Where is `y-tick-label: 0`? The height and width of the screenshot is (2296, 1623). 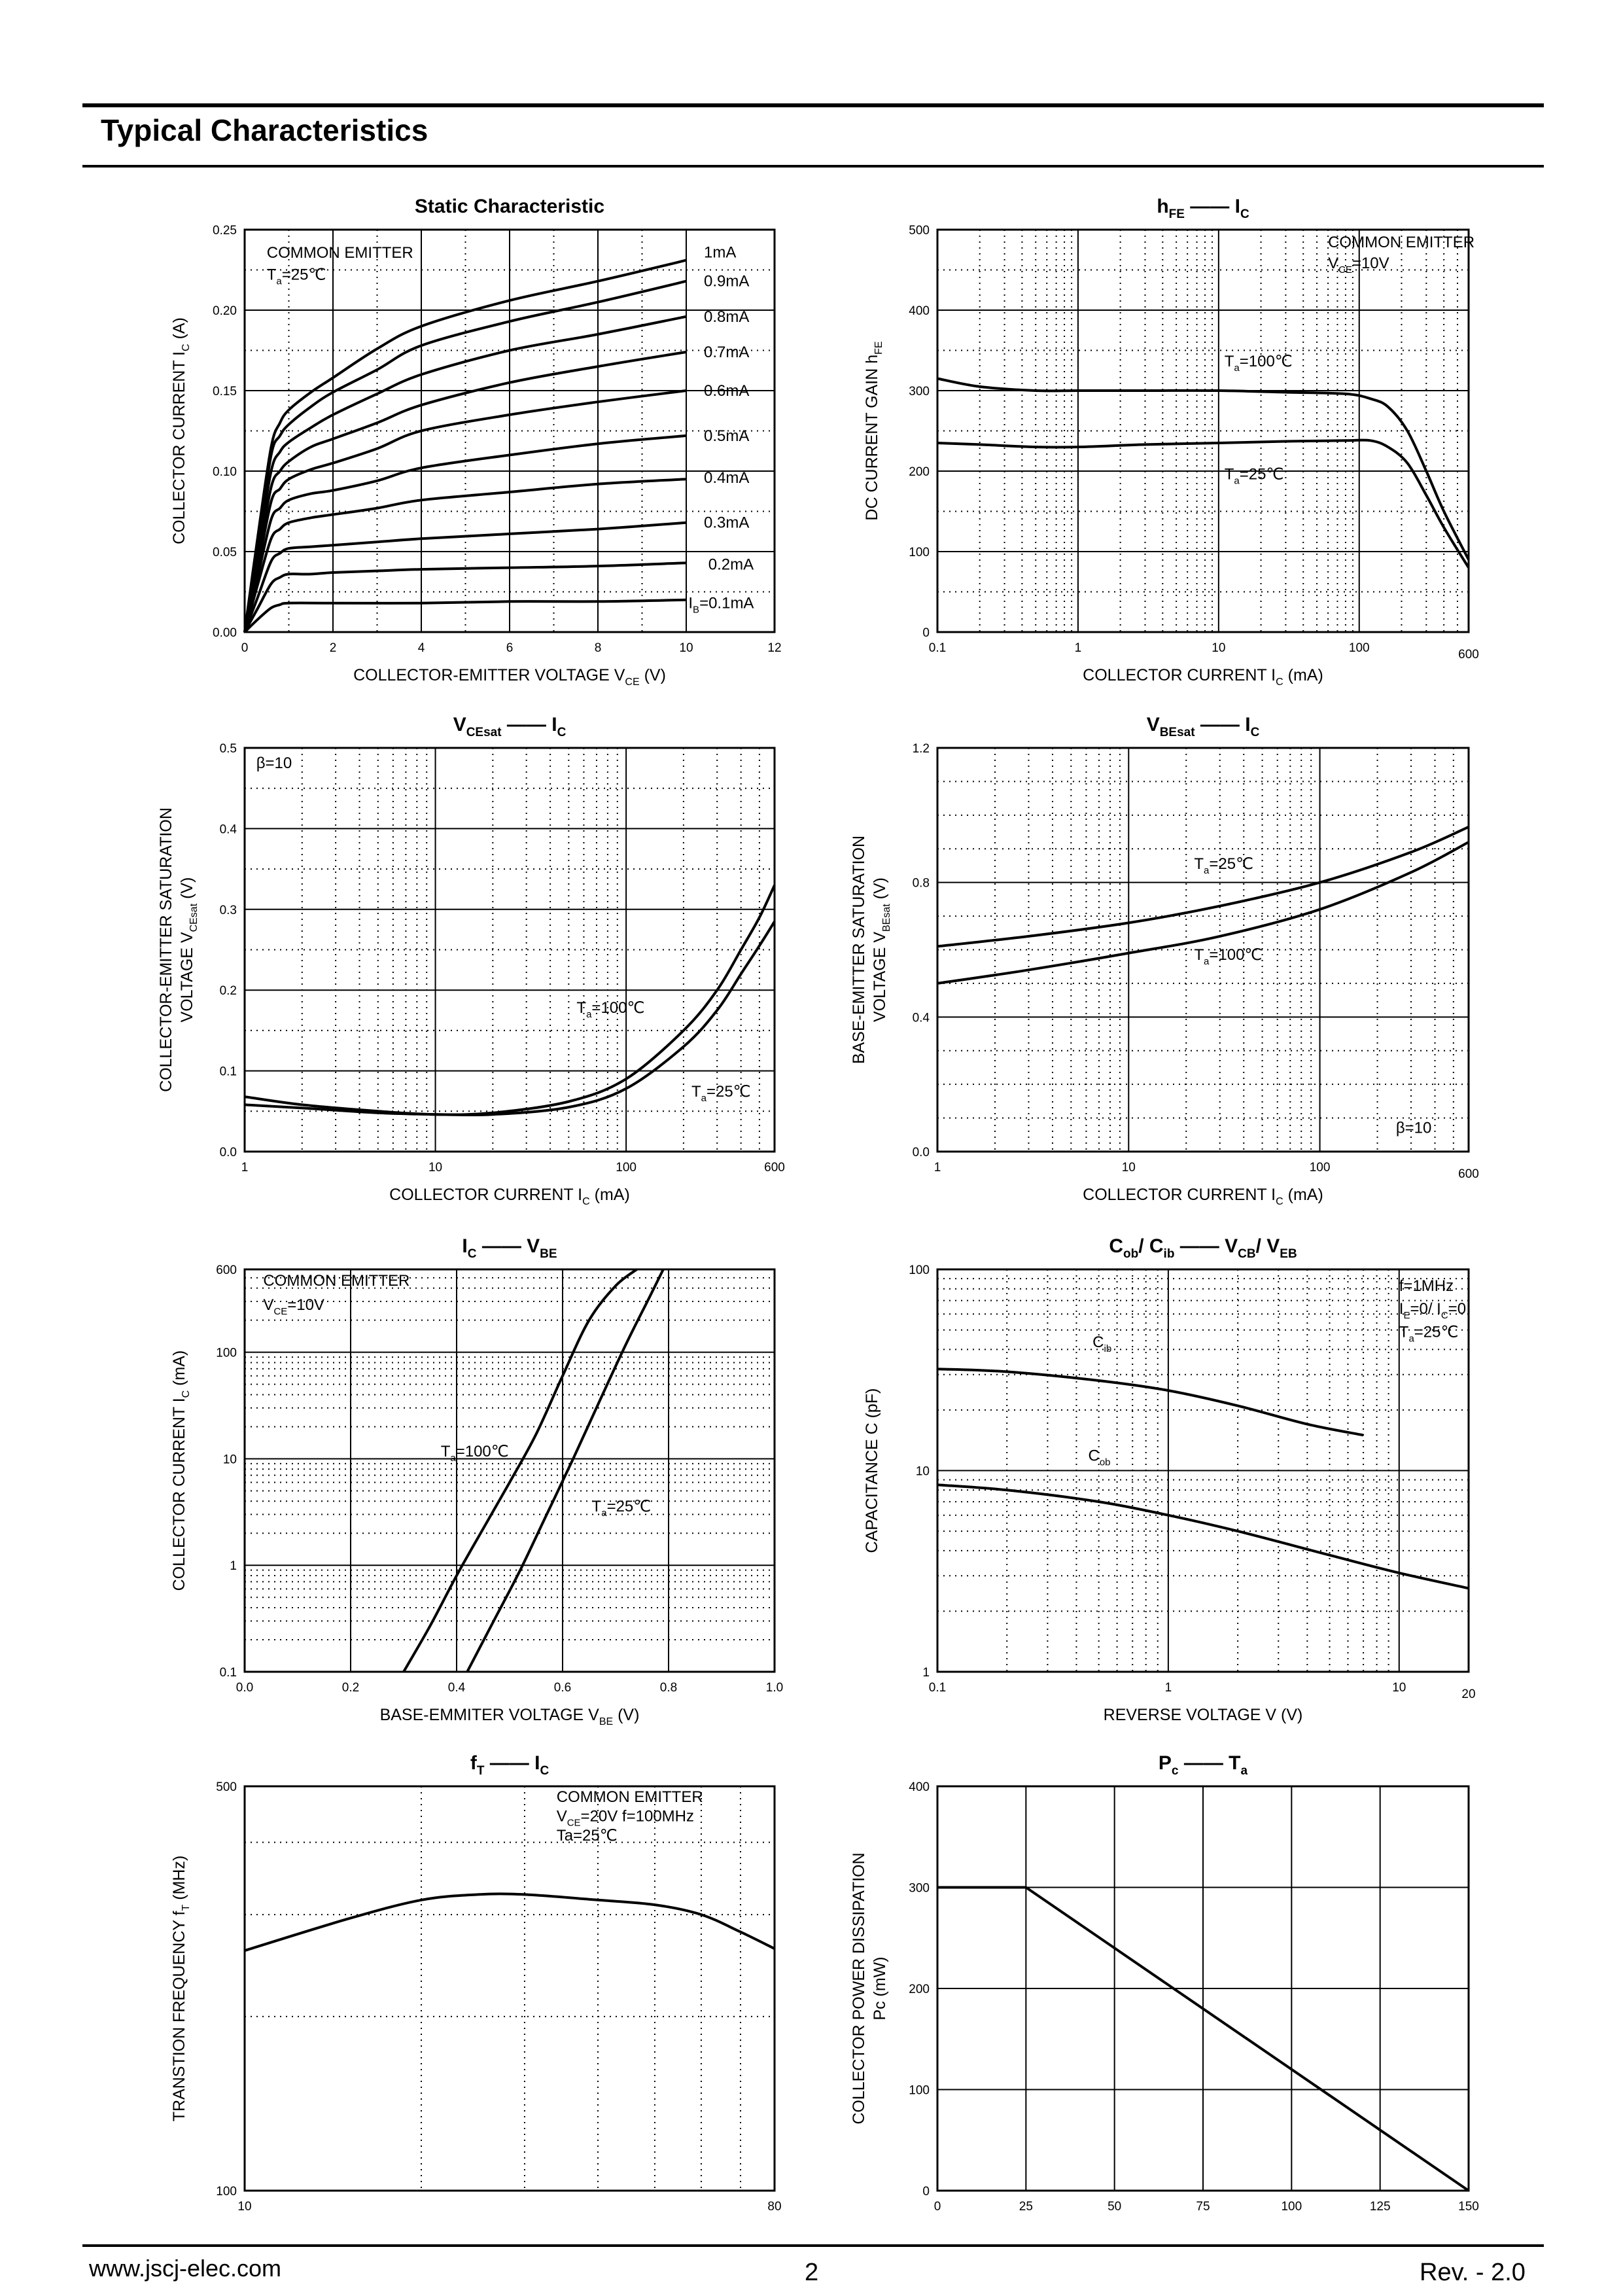 y-tick-label: 0 is located at coordinates (926, 633).